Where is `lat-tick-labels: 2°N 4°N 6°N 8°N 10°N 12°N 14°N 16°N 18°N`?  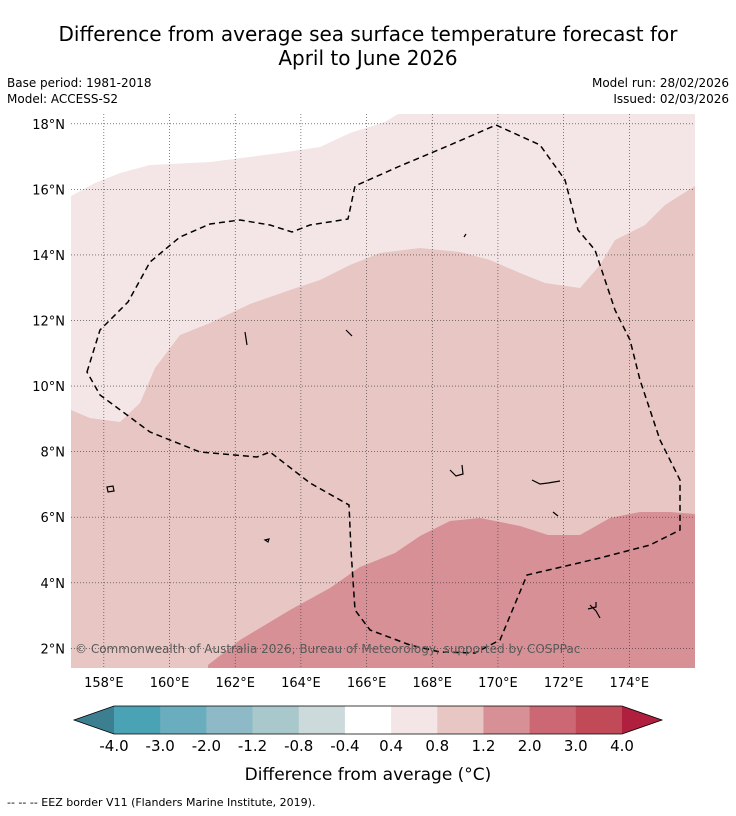
lat-tick-labels: 2°N 4°N 6°N 8°N 10°N 12°N 14°N 16°N 18°N is located at coordinates (48, 387).